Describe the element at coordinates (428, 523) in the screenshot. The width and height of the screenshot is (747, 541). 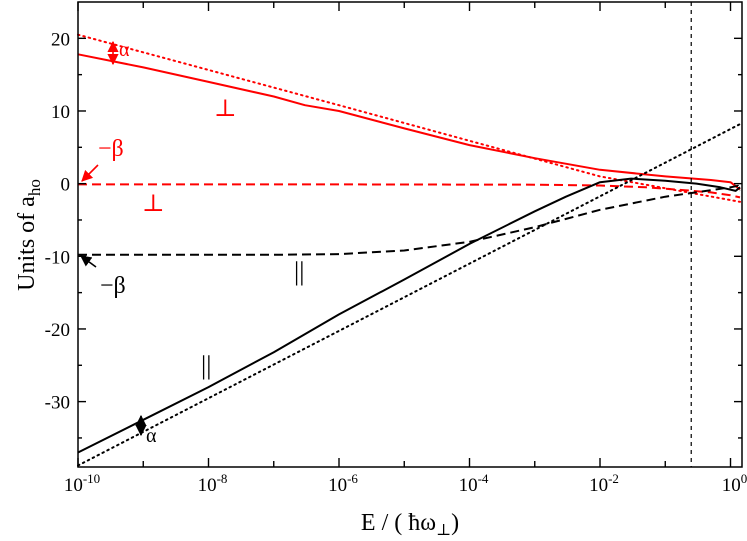
I see `x-axis-title-omega: ω` at that location.